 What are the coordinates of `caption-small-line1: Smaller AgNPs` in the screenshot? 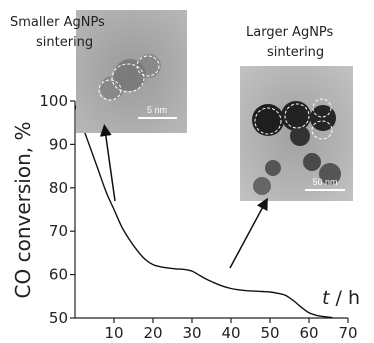 It's located at (57, 22).